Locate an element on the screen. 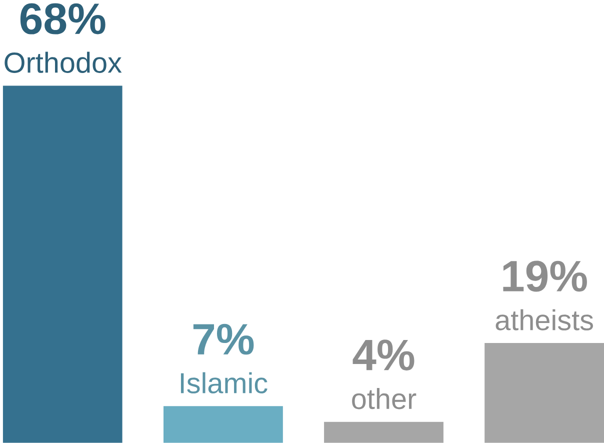 This screenshot has height=443, width=604. data-label: 4% is located at coordinates (383, 355).